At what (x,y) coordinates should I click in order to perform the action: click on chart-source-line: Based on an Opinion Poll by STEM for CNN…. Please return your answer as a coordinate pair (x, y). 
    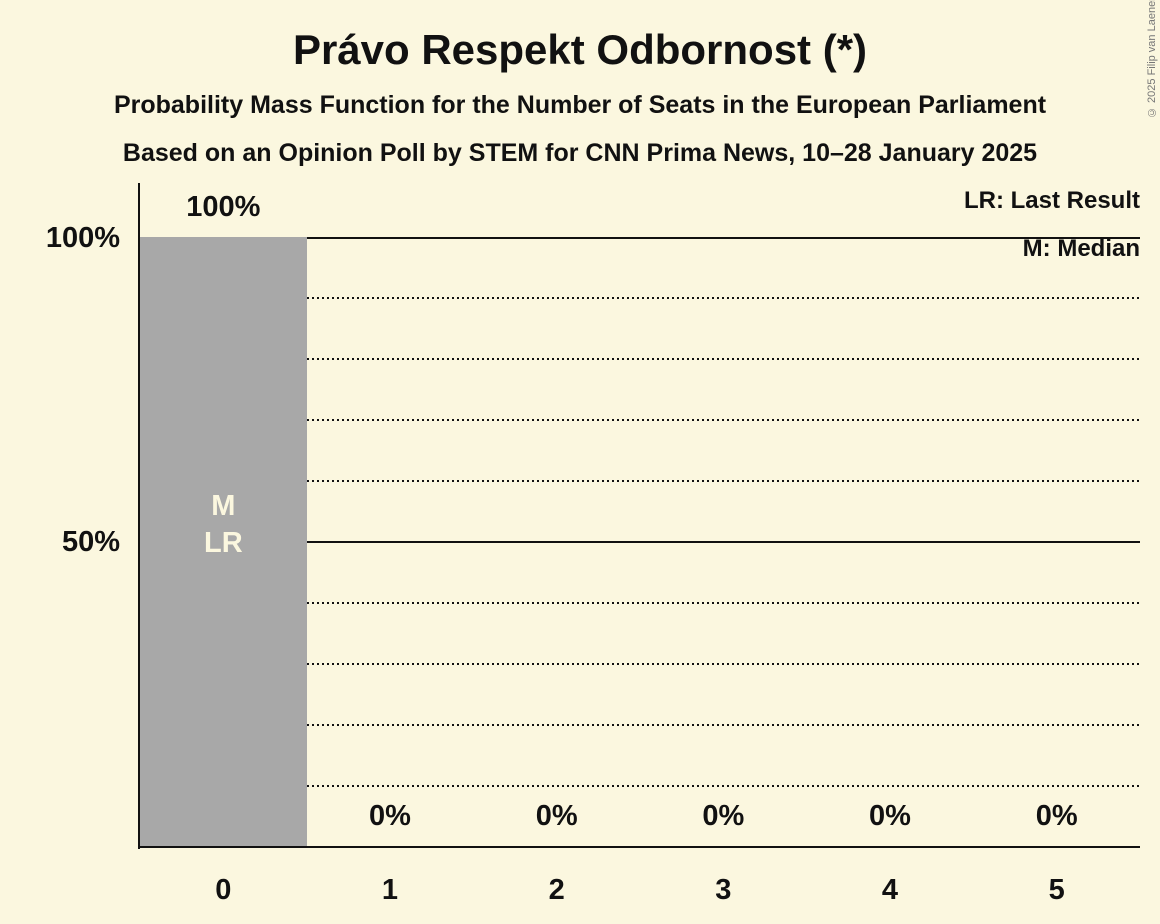
    Looking at the image, I should click on (580, 153).